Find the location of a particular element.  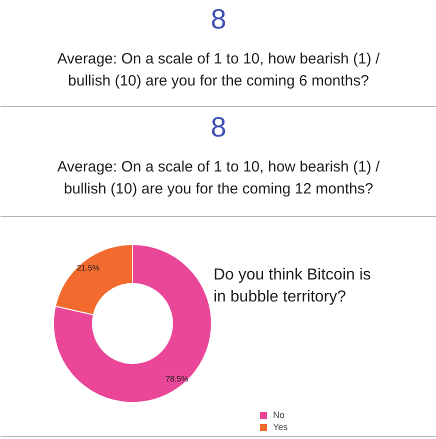

legend-label: Yes is located at coordinates (281, 427).